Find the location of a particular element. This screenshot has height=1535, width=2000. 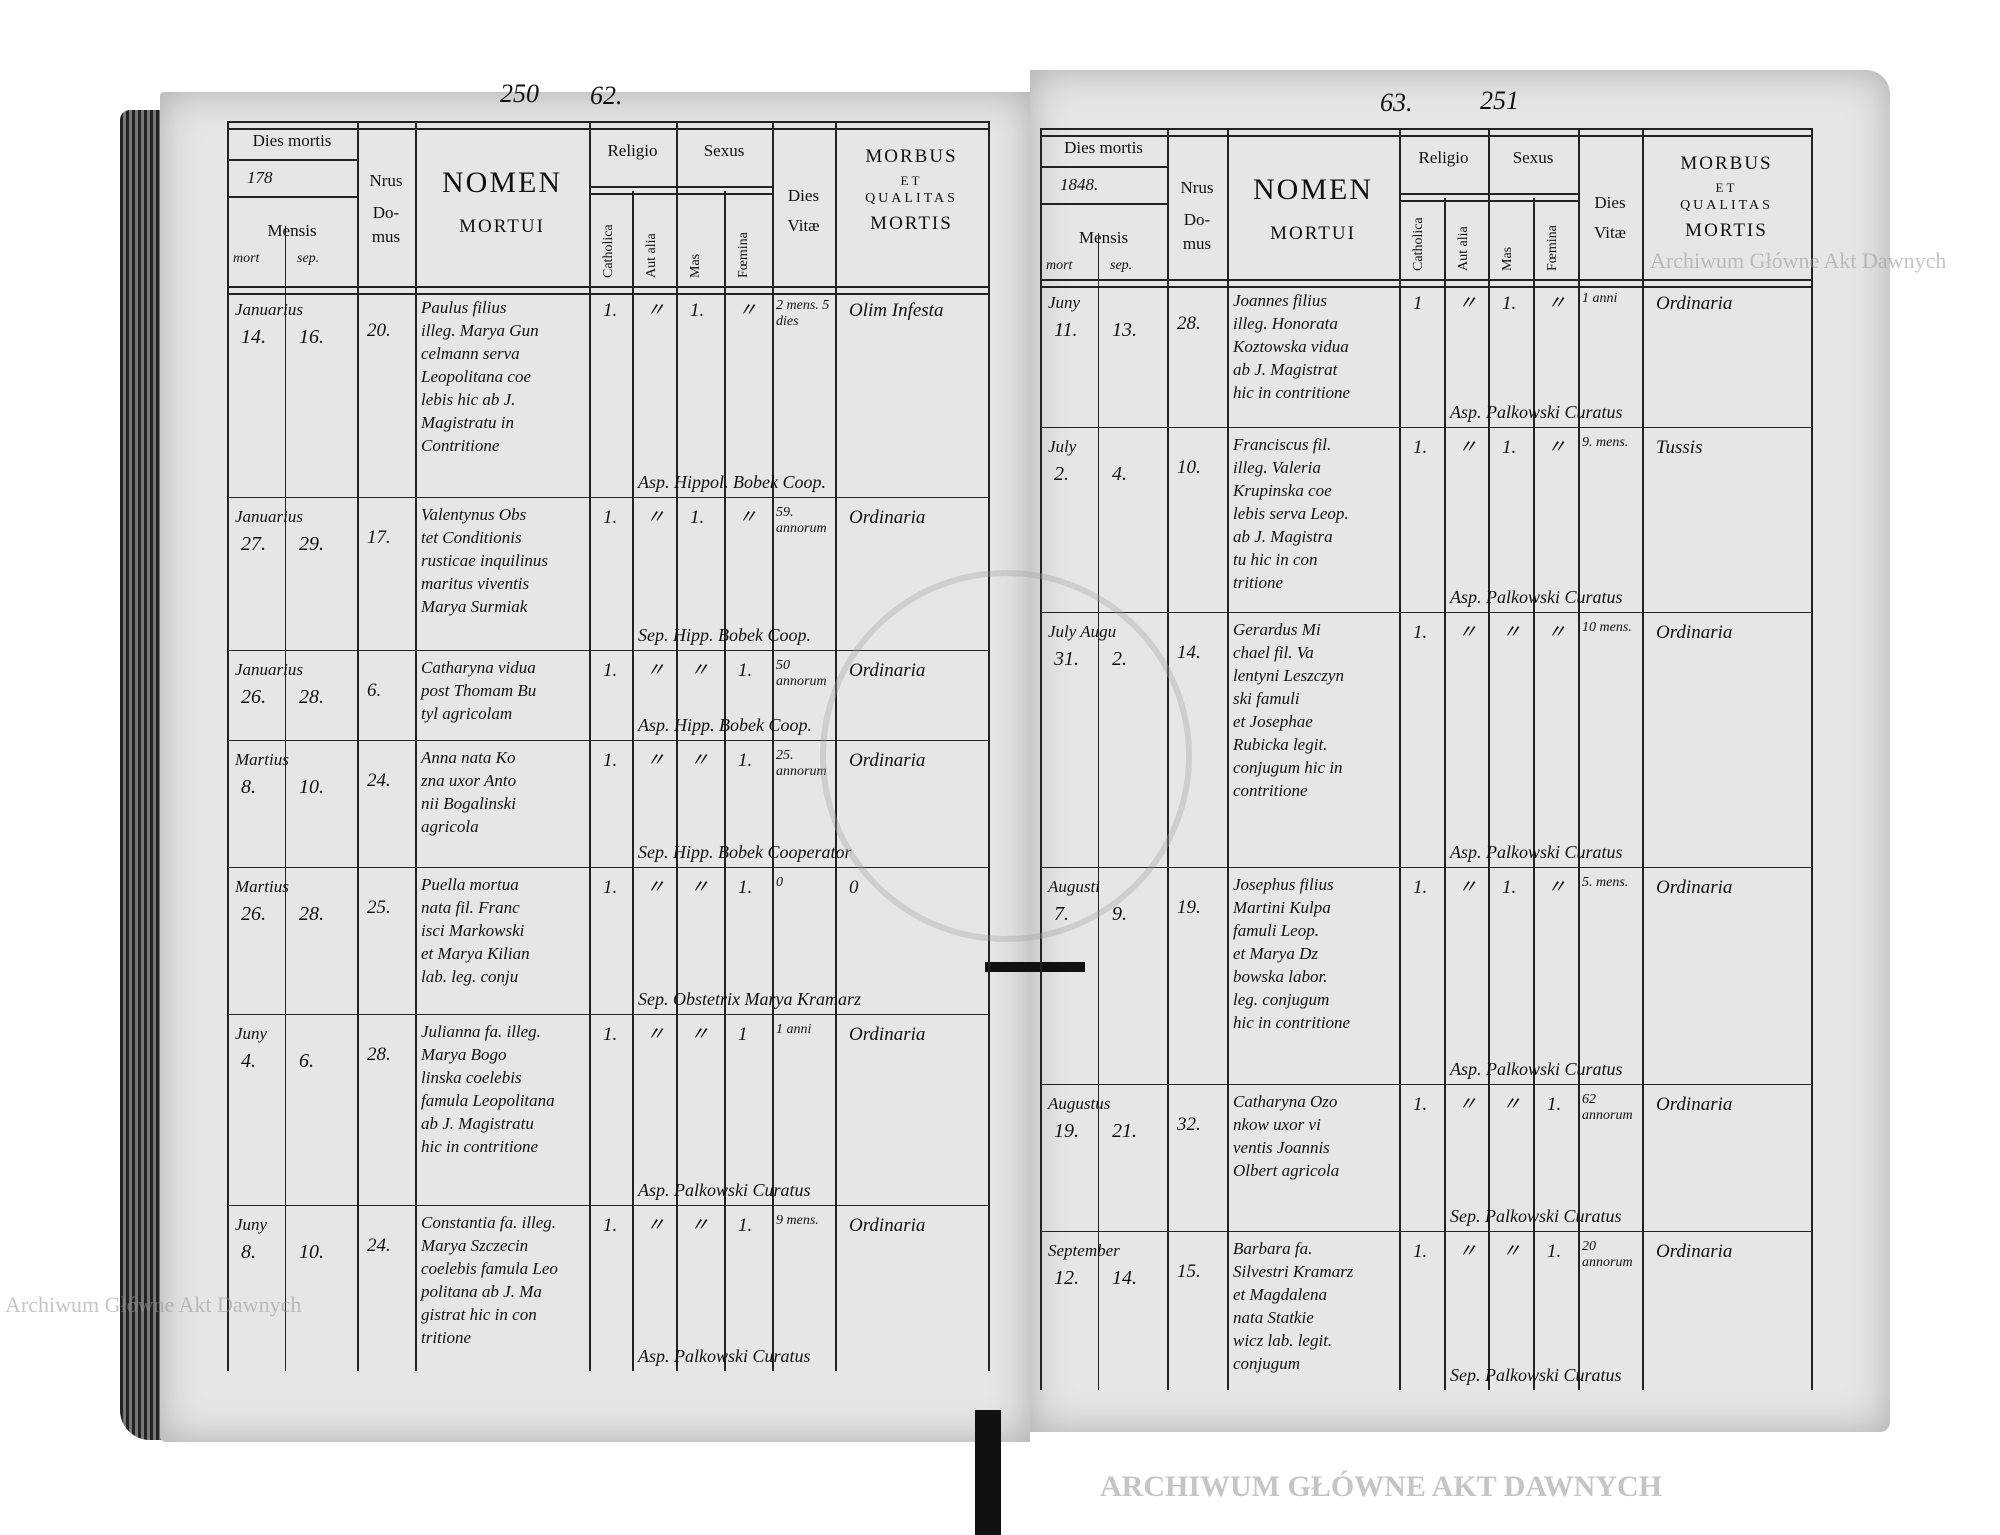

entry-name-line: rusticae inquilinus is located at coordinates (485, 560).